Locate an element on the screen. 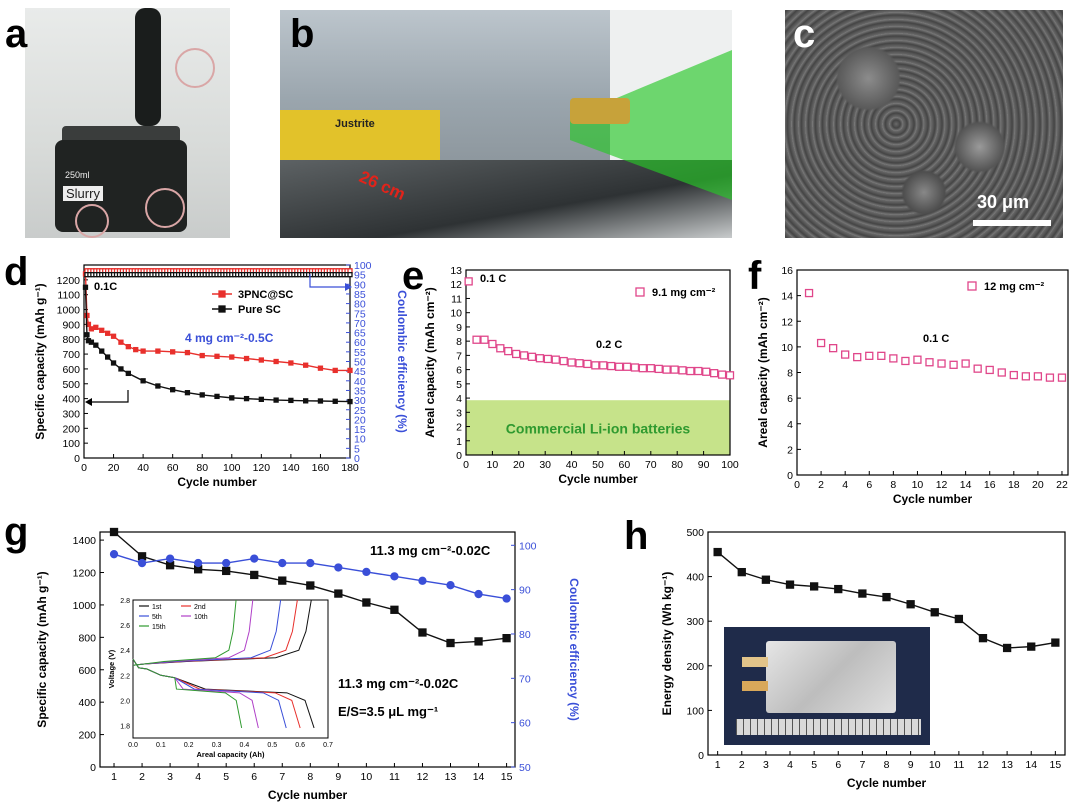  photo-sem: 30 μm is located at coordinates (924, 124).